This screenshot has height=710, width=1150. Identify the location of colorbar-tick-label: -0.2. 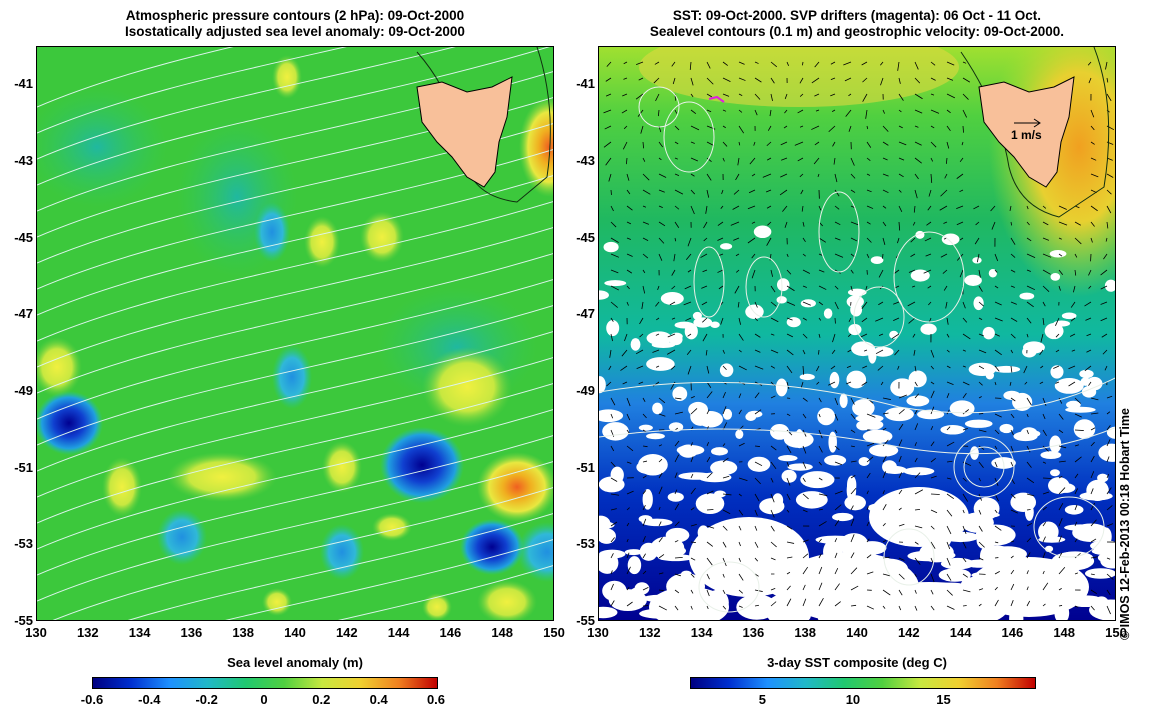
(206, 699).